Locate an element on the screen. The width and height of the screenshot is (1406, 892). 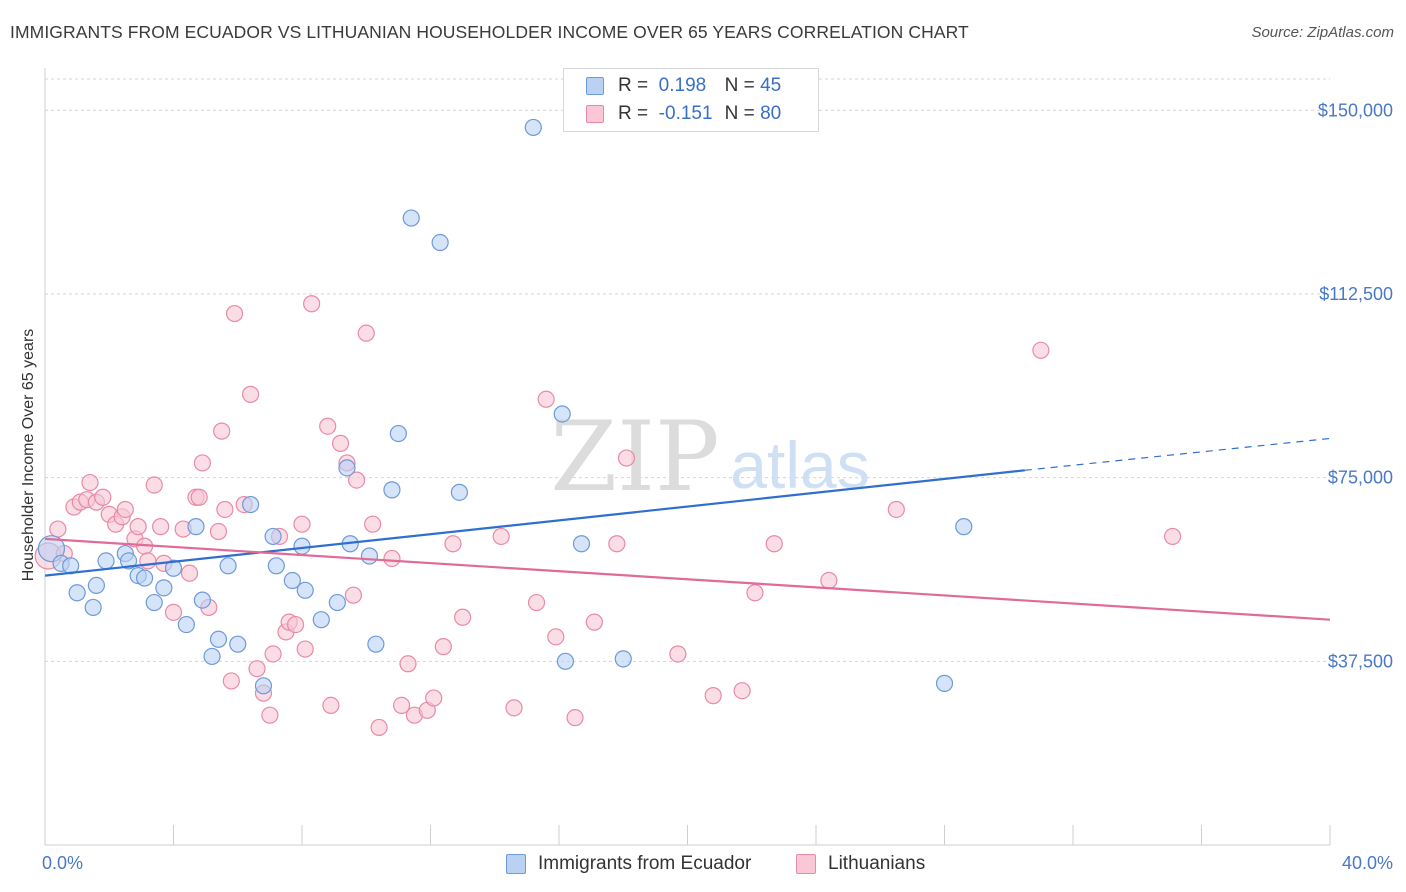
y-tick-label: $150,000 is located at coordinates (1355, 110).